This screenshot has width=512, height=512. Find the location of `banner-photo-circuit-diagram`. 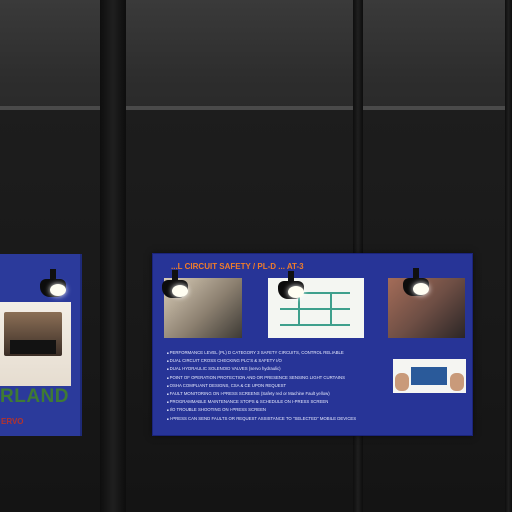

banner-photo-circuit-diagram is located at coordinates (316, 308).